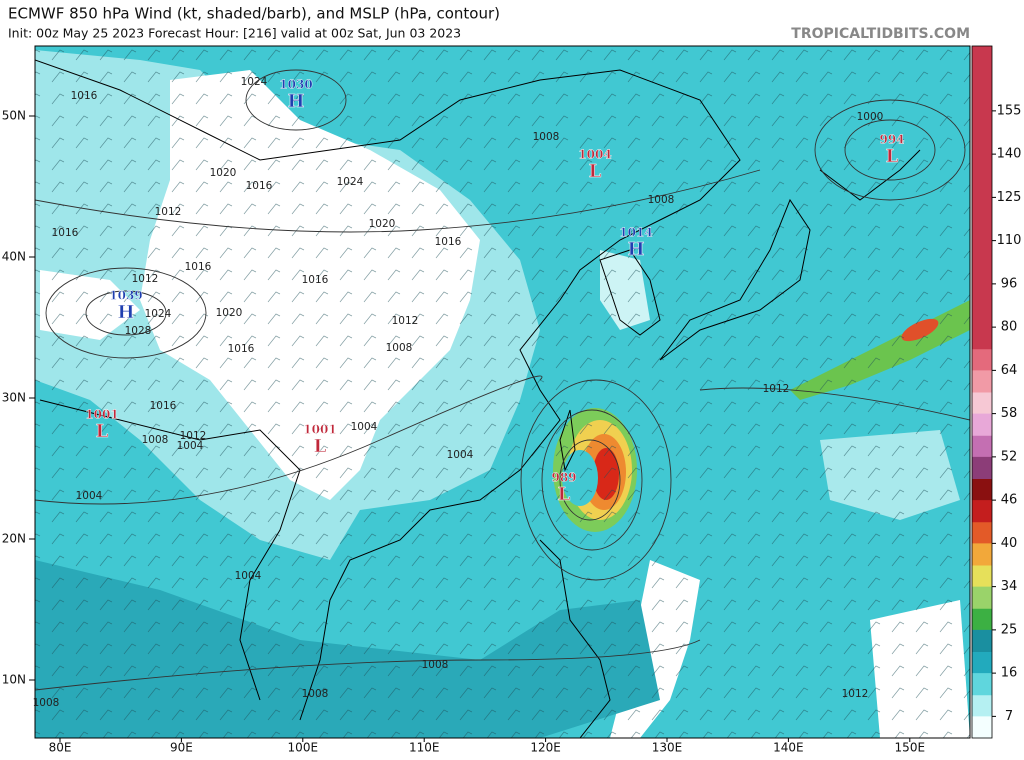 The image size is (1024, 760). Describe the element at coordinates (1009, 283) in the screenshot. I see `colorbar-label: 96` at that location.